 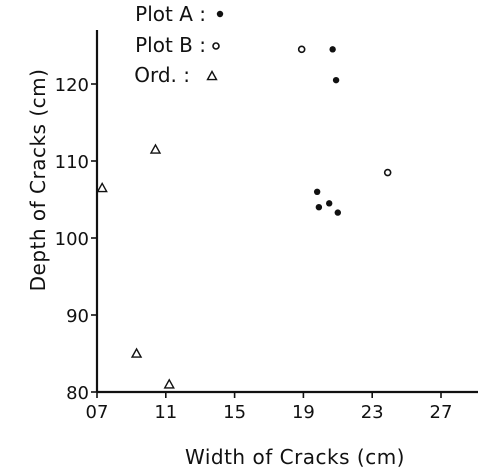 What do you see at coordinates (170, 14) in the screenshot?
I see `legend-label: Plot A :` at bounding box center [170, 14].